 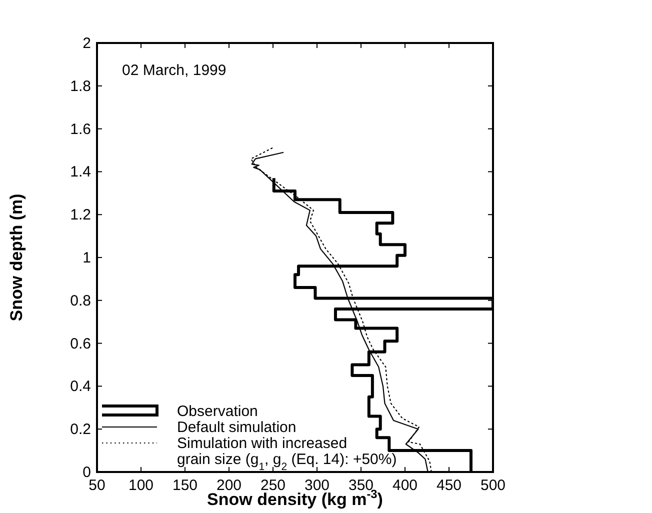 What do you see at coordinates (405, 485) in the screenshot?
I see `x-tick-label: 400` at bounding box center [405, 485].